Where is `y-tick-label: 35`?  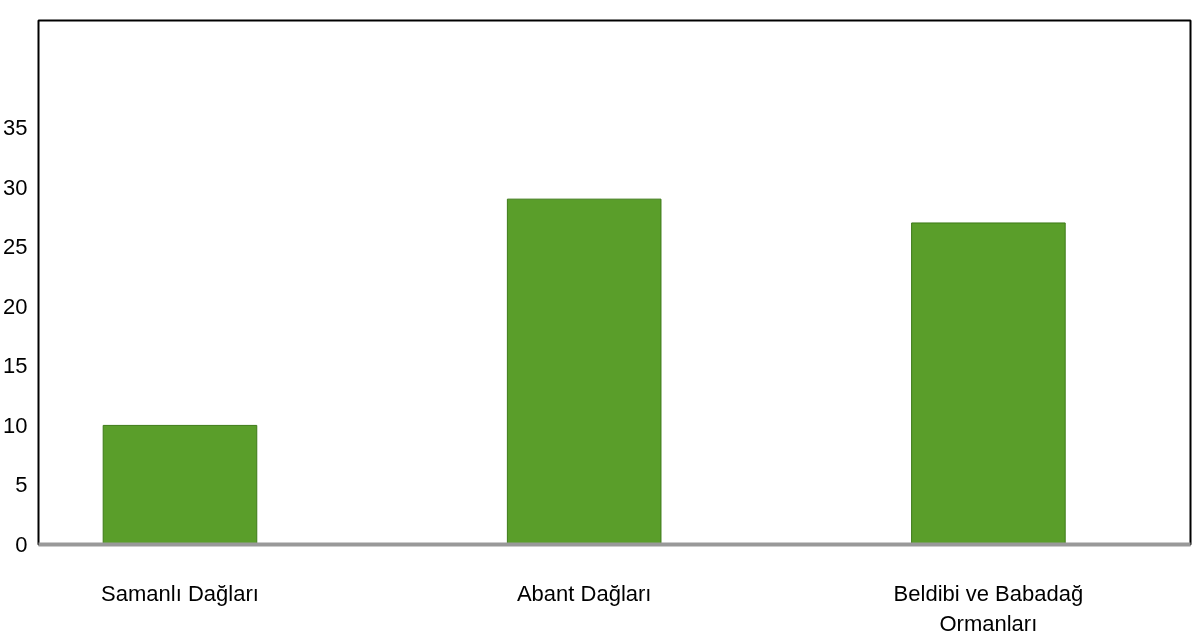
y-tick-label: 35 is located at coordinates (15, 128).